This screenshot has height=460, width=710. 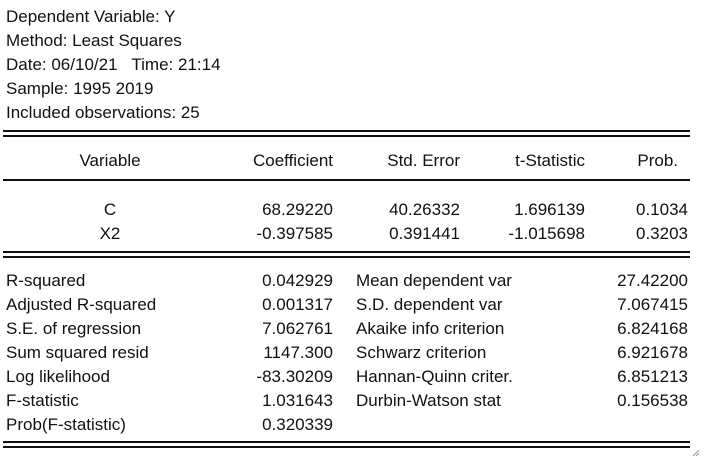 What do you see at coordinates (110, 160) in the screenshot?
I see `column-header-variable: Variable` at bounding box center [110, 160].